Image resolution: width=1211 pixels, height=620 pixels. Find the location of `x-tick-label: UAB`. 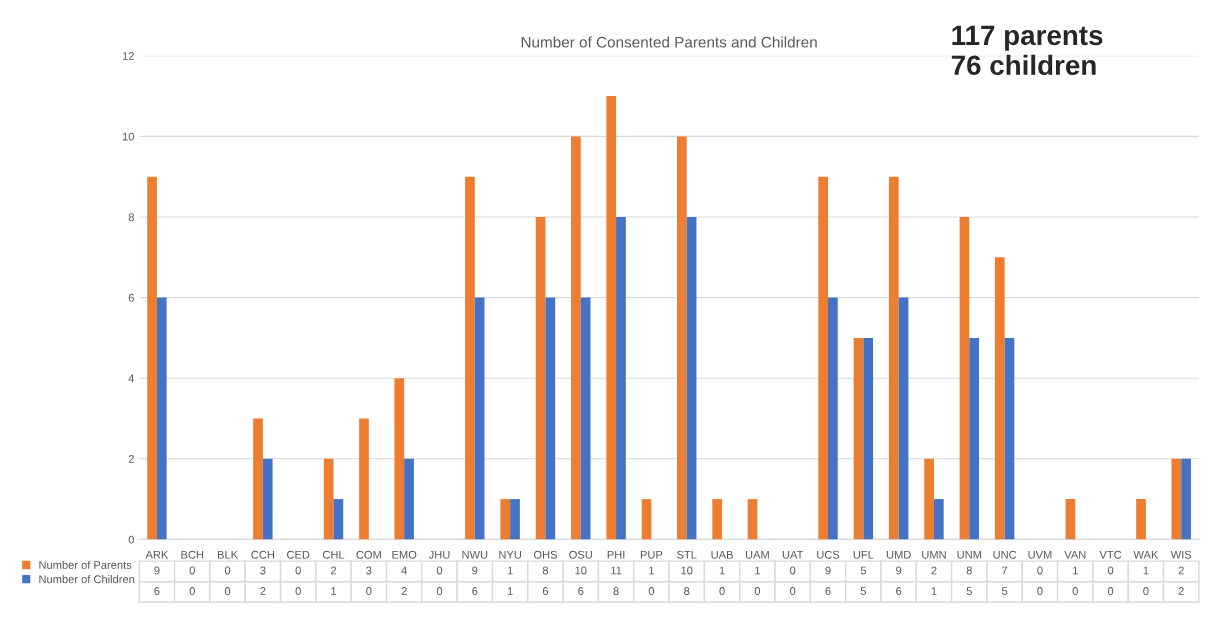

x-tick-label: UAB is located at coordinates (722, 554).